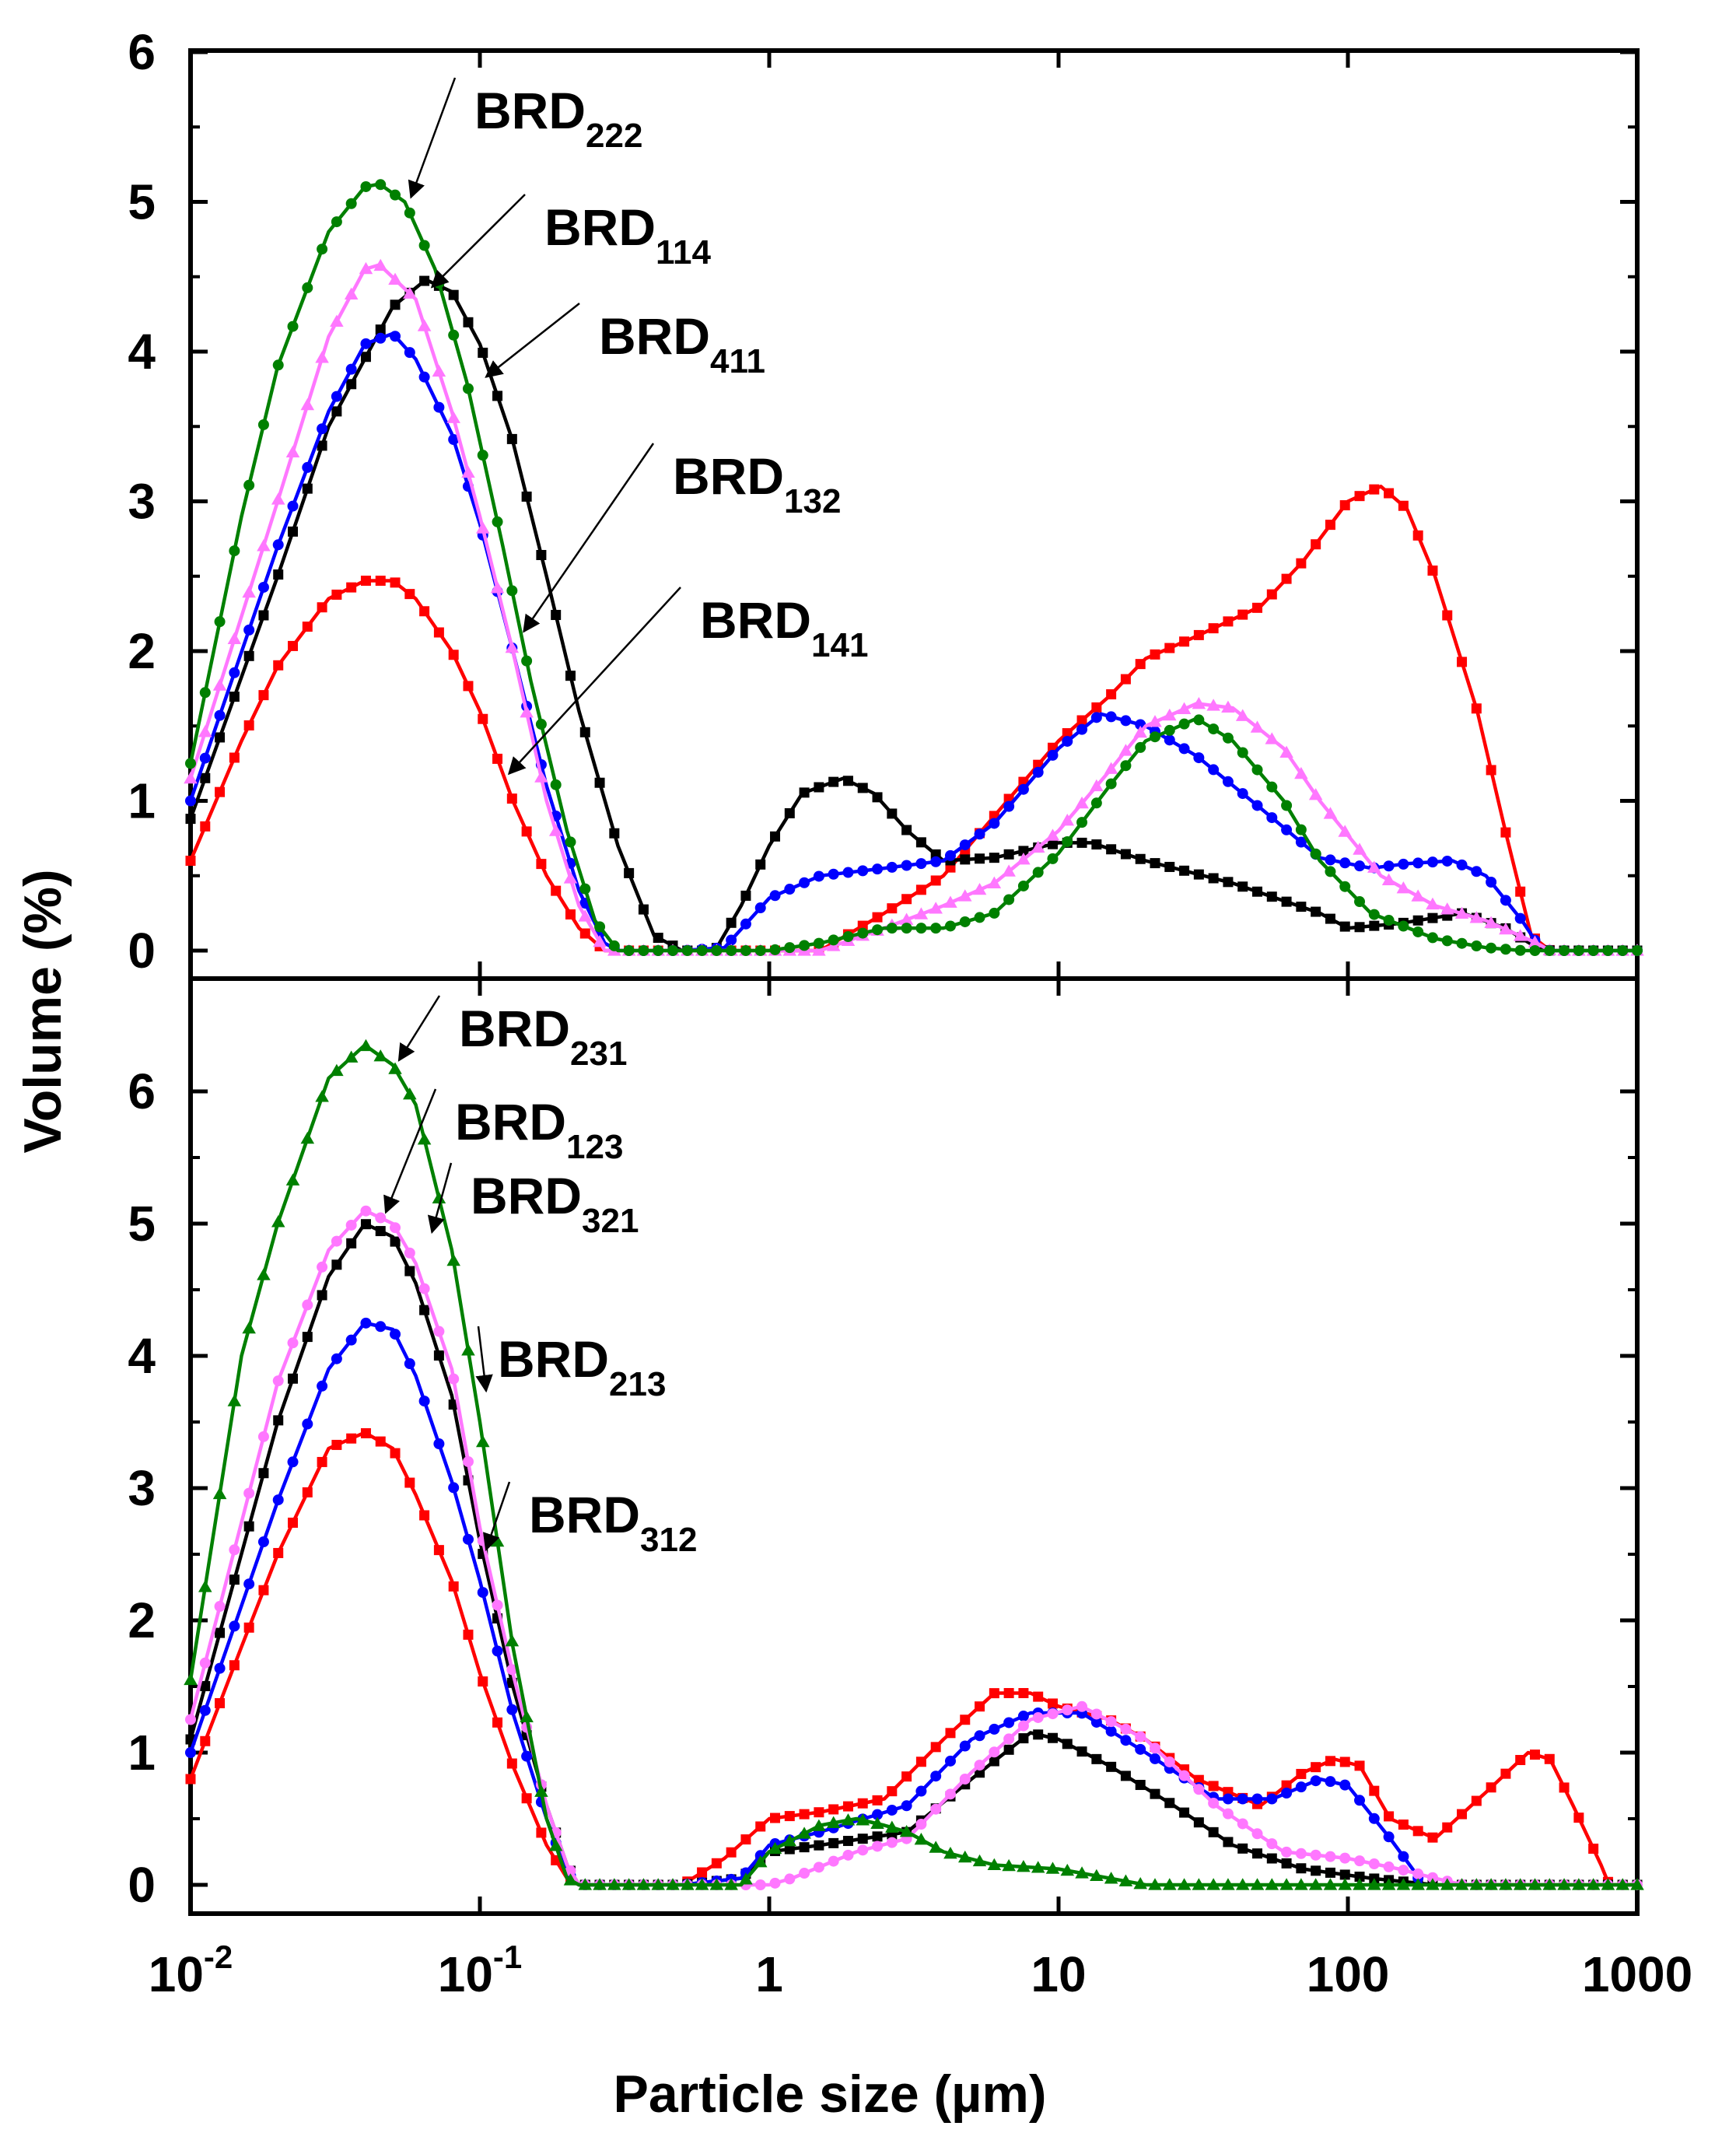 Image resolution: width=1736 pixels, height=2140 pixels. Describe the element at coordinates (614, 136) in the screenshot. I see `annotation-subscript: 222` at that location.